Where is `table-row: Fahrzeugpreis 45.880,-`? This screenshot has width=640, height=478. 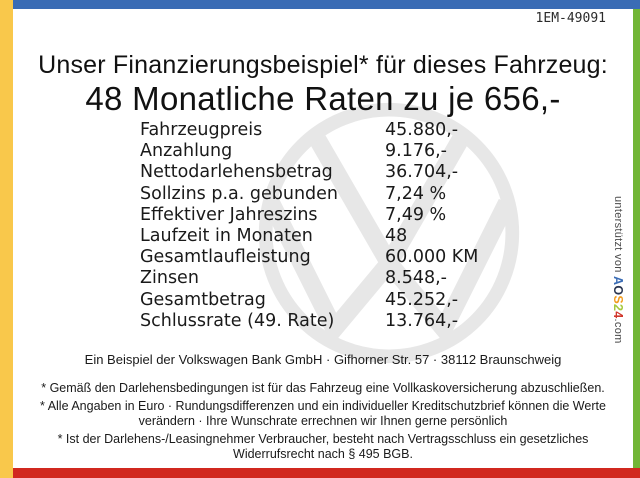 table-row: Fahrzeugpreis 45.880,- is located at coordinates (309, 130).